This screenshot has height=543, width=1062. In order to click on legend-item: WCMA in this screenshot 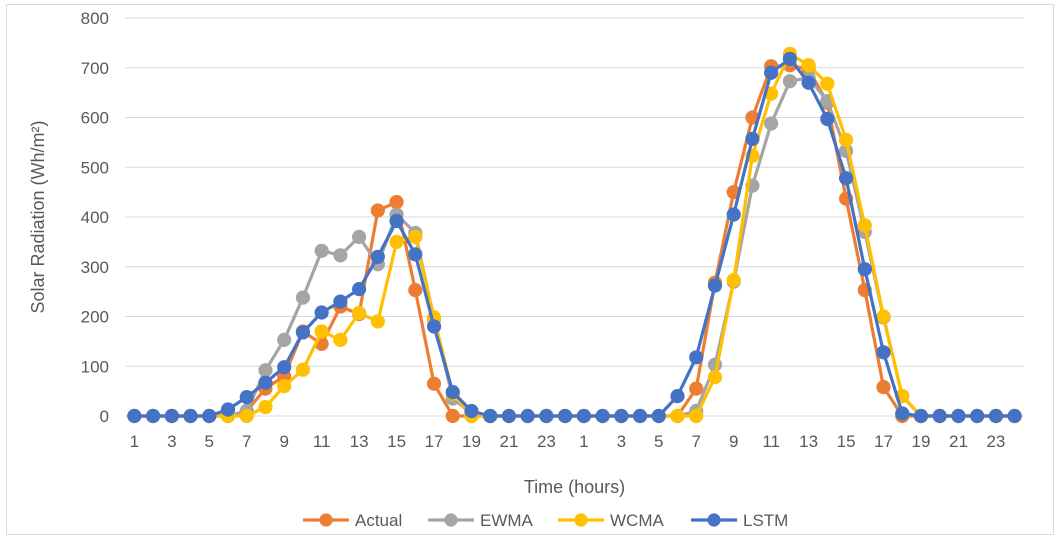, I will do `click(611, 520)`.